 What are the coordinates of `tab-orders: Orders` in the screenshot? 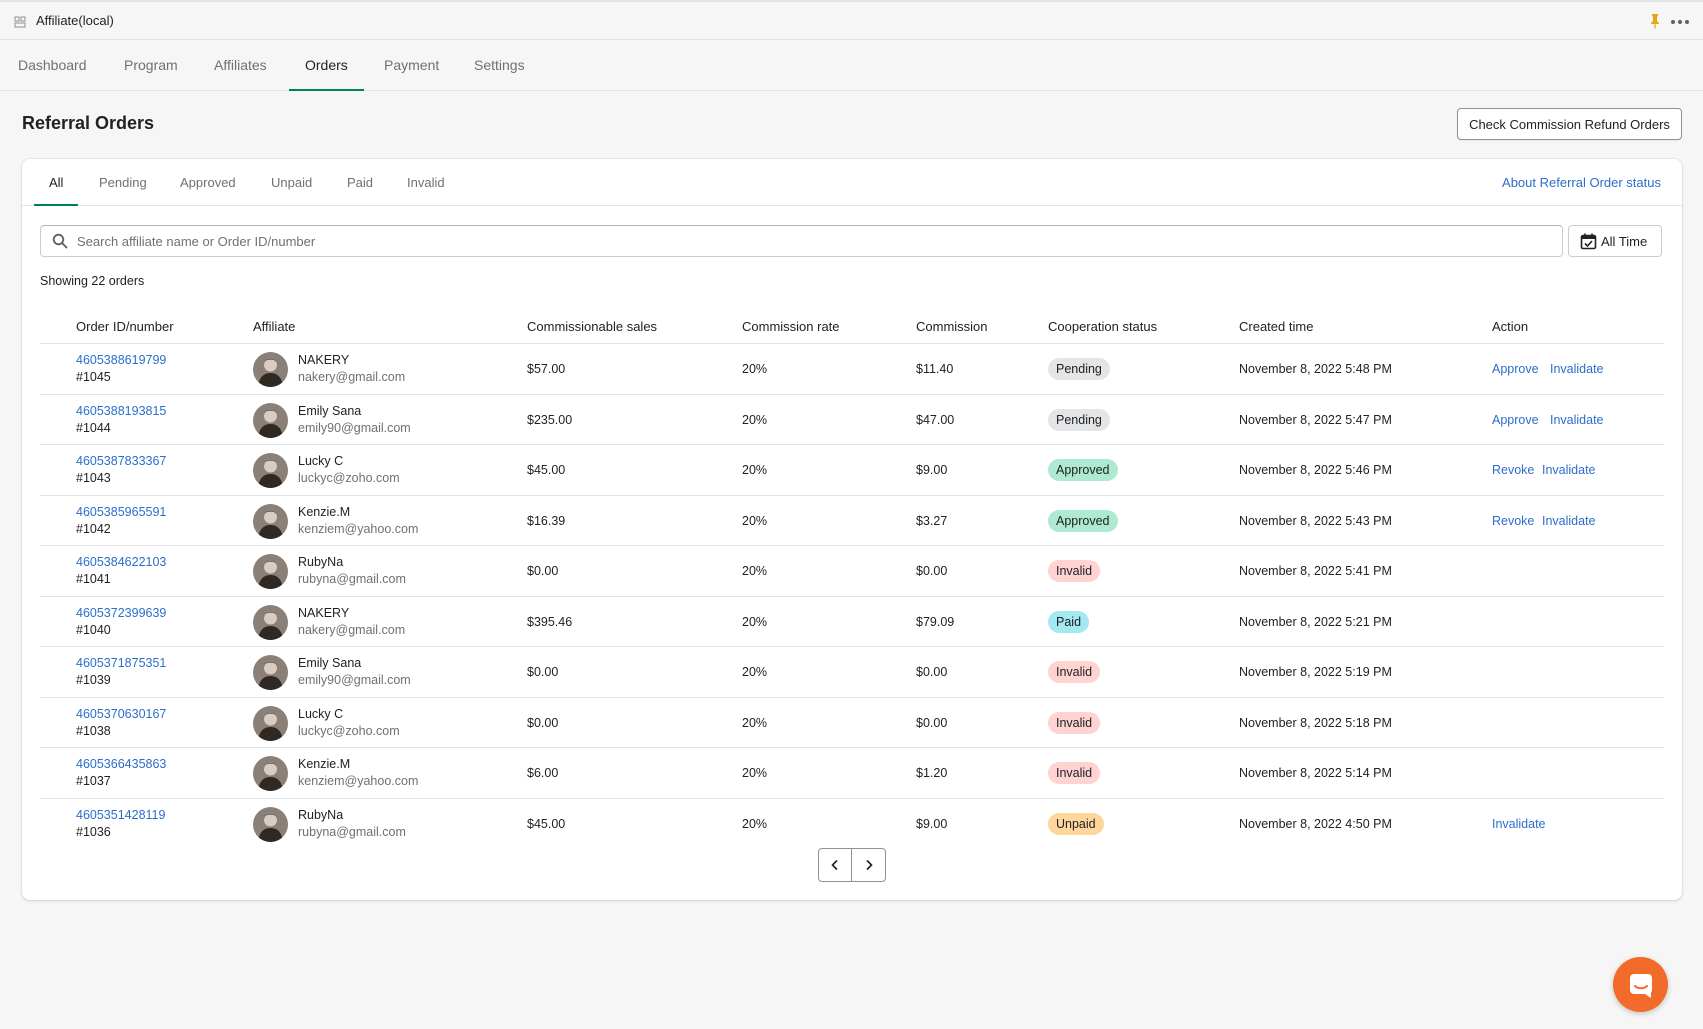 It's located at (326, 65).